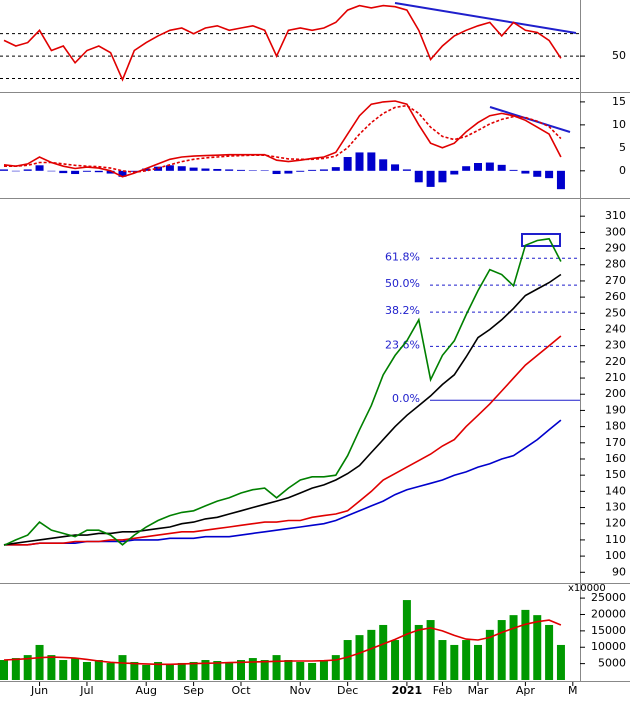  Describe the element at coordinates (402, 283) in the screenshot. I see `fib-label: 50.0%` at that location.